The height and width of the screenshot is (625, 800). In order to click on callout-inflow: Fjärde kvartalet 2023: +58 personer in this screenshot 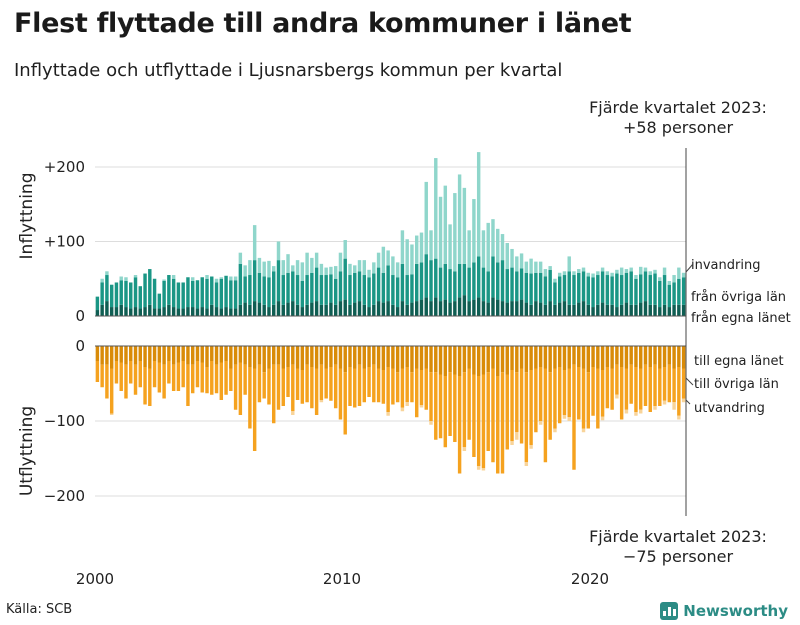, I will do `click(678, 118)`.